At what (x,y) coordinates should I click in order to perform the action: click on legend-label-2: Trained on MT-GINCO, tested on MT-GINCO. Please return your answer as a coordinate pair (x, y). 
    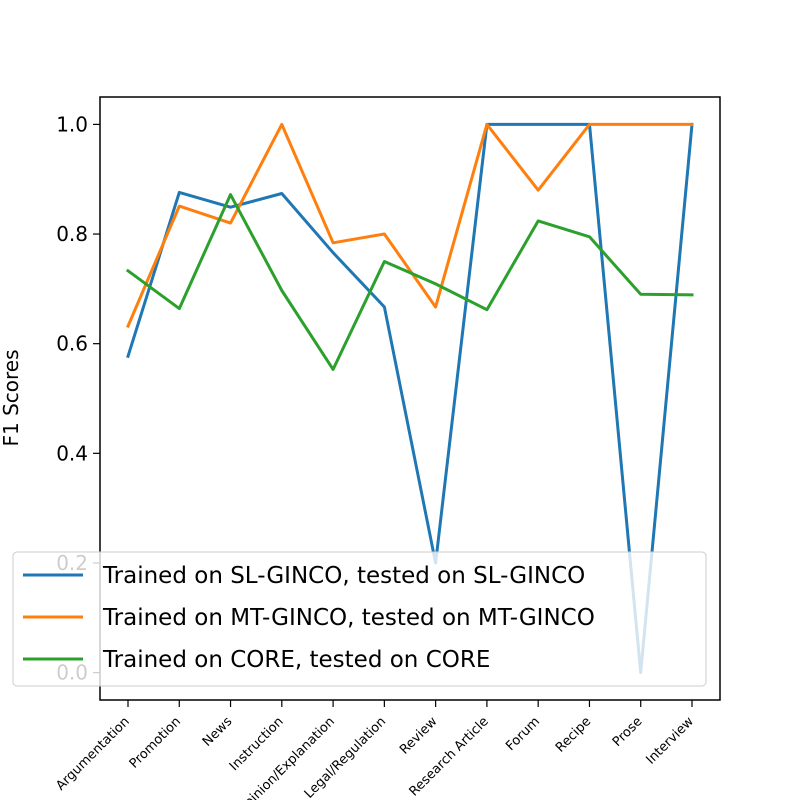
    Looking at the image, I should click on (348, 618).